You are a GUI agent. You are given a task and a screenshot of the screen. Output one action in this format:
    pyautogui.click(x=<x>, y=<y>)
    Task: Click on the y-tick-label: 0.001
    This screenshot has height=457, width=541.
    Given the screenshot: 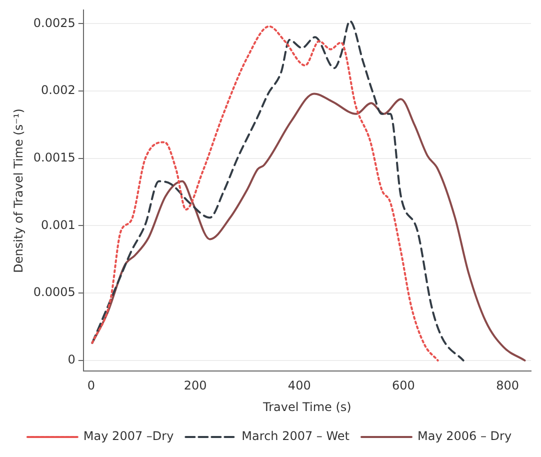 What is the action you would take?
    pyautogui.click(x=58, y=225)
    